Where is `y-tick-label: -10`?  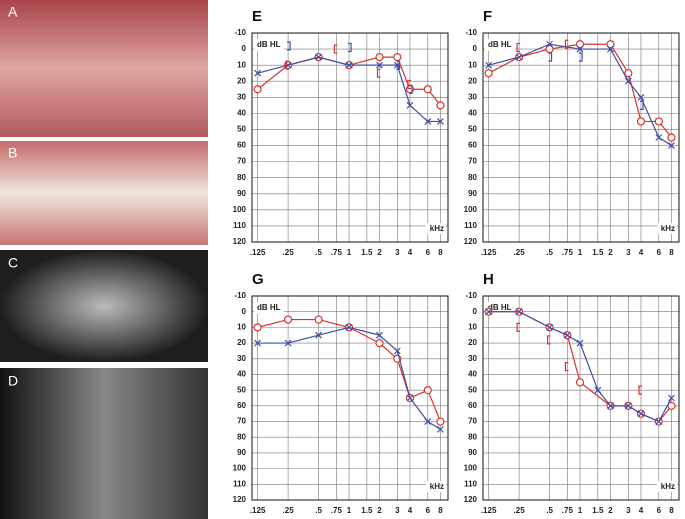
y-tick-label: -10 is located at coordinates (471, 295).